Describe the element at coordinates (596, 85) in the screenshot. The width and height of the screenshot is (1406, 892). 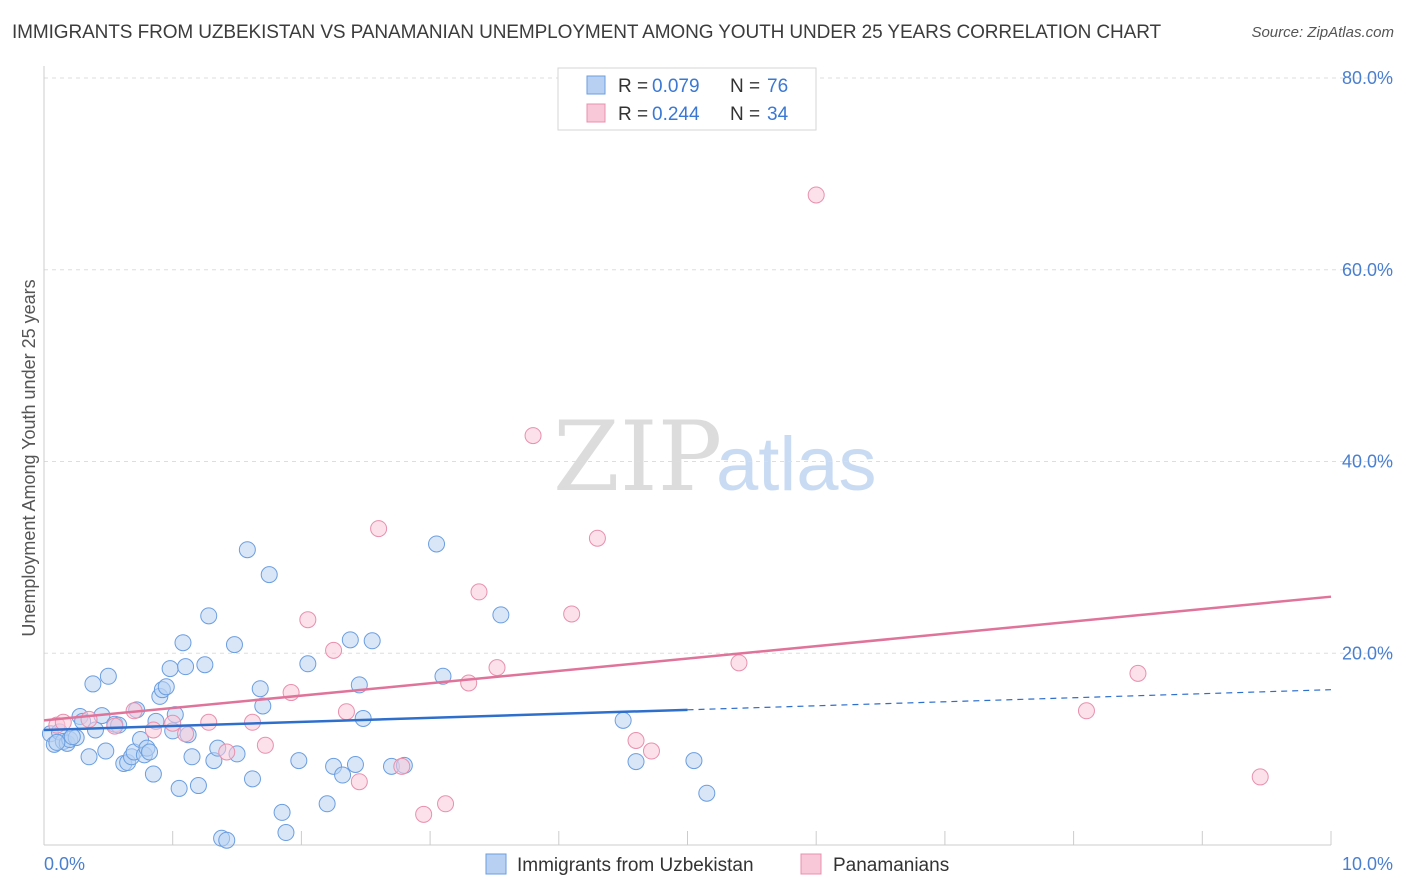
I see `legend-swatch-blue` at that location.